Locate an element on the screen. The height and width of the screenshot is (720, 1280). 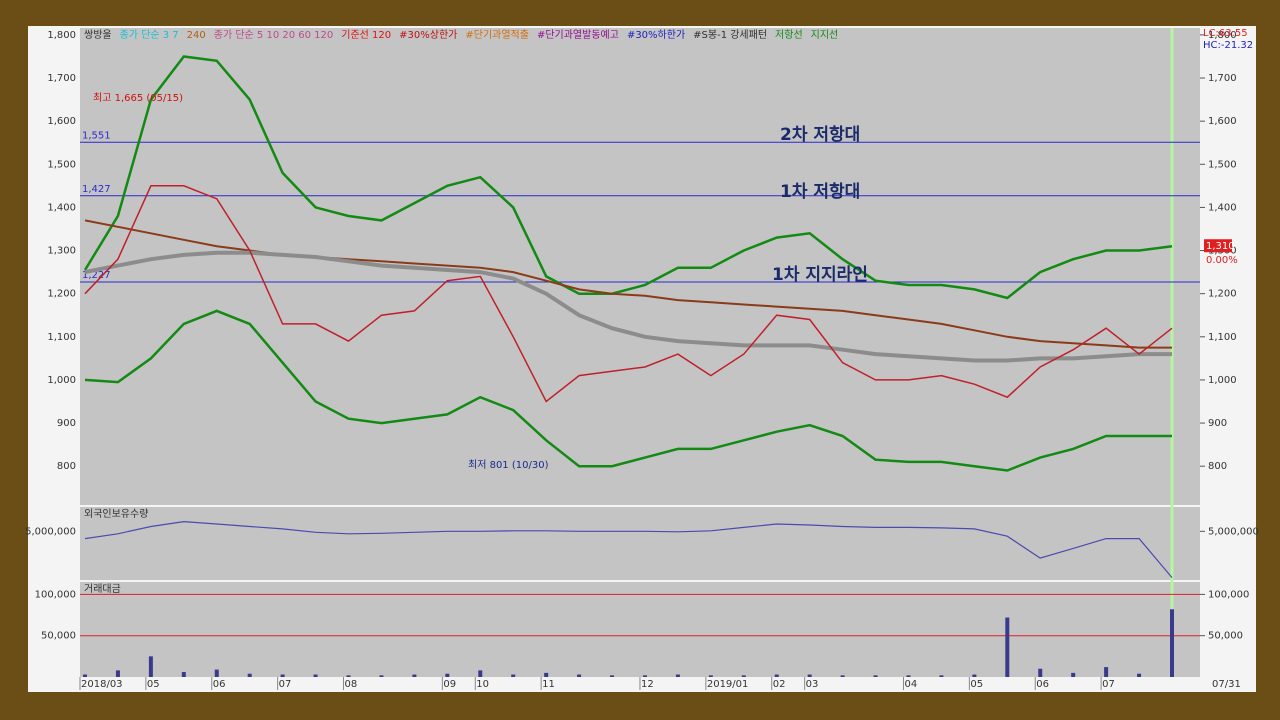
legend-item: #S봉-1 강세패턴 is located at coordinates (730, 35).